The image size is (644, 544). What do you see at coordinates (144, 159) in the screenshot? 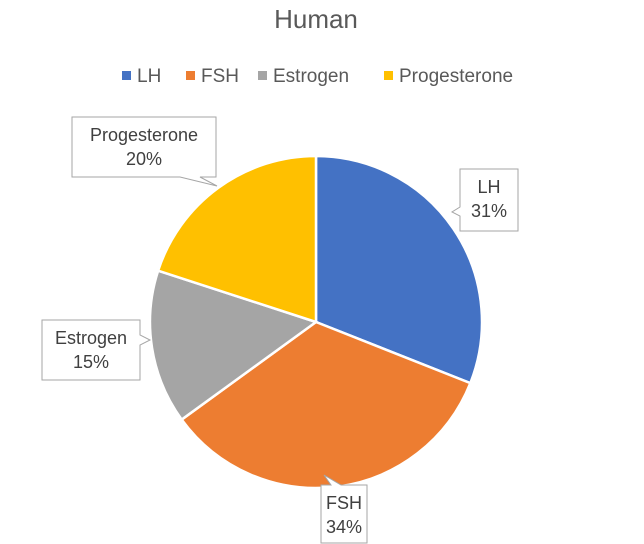
I see `data-label-value-progesterone: 20%` at bounding box center [144, 159].